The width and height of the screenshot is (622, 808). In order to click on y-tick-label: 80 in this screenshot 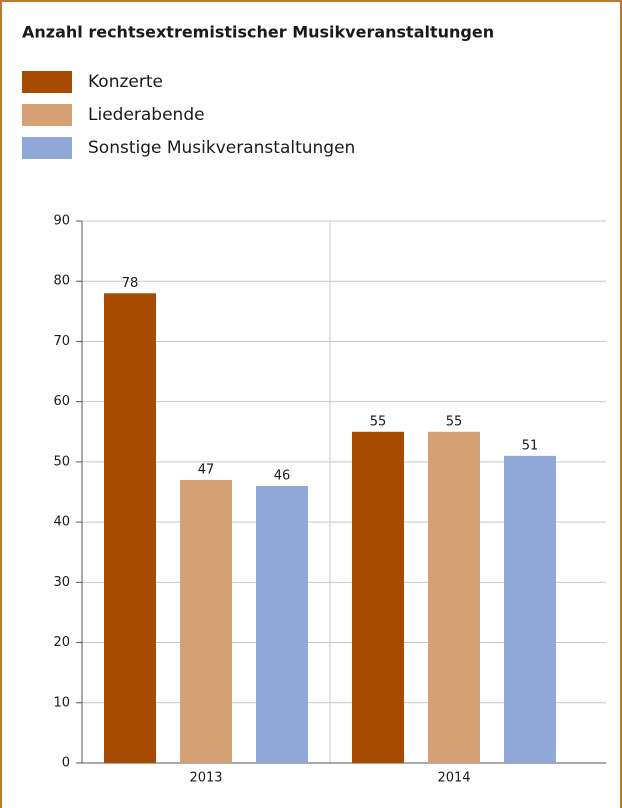, I will do `click(61, 281)`.